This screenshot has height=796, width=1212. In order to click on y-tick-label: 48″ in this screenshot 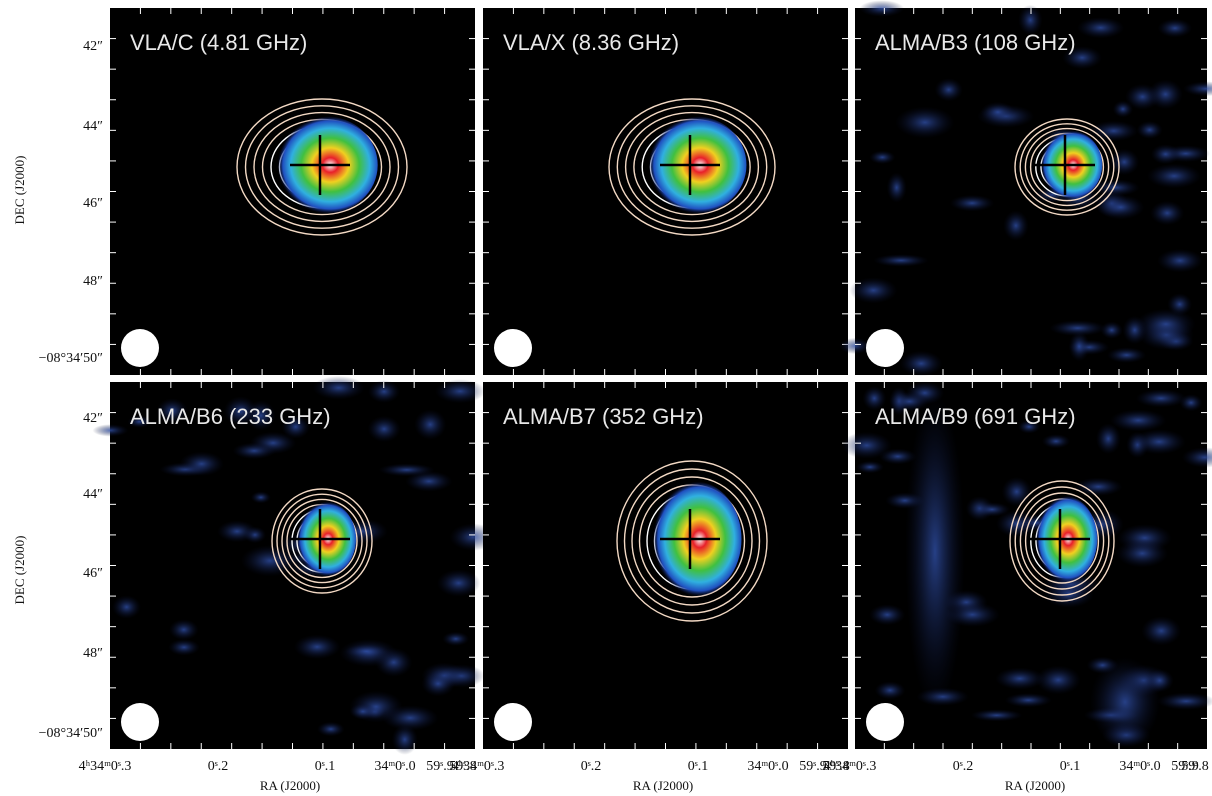, I will do `click(93, 653)`.